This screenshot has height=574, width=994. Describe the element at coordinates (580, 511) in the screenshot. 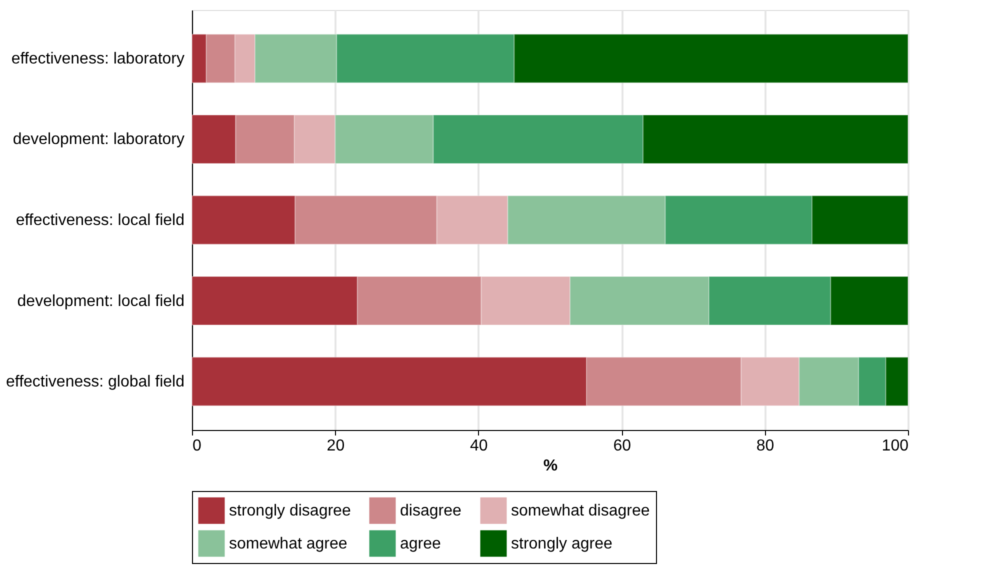

I see `legend-label: somewhat disagree` at that location.